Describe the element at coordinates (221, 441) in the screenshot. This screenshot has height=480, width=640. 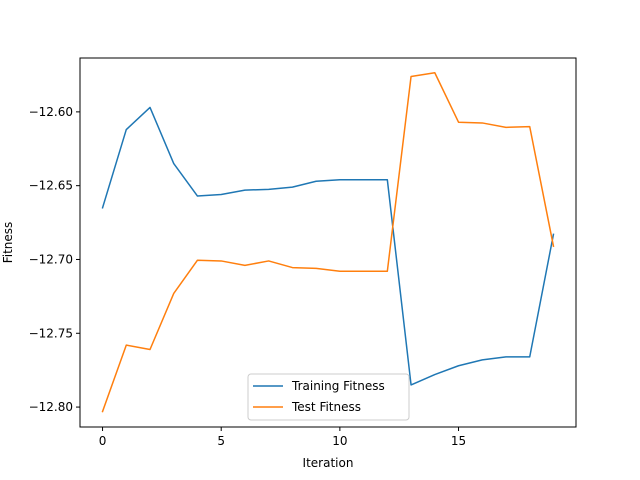
I see `x-tick-label: 5` at that location.